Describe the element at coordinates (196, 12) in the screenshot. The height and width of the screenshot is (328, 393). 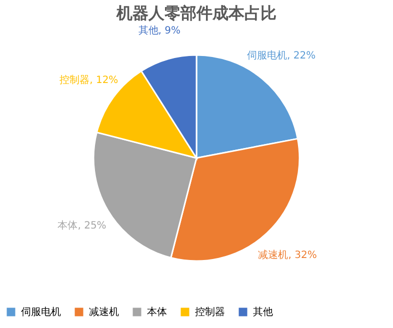
I see `chart-title: 机器人零部件成本占比` at that location.